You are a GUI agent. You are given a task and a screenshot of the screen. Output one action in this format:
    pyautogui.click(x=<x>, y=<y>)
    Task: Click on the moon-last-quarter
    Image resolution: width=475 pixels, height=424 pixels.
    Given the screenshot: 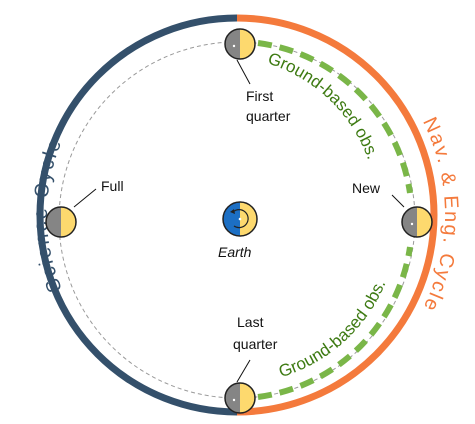 What is the action you would take?
    pyautogui.click(x=240, y=398)
    